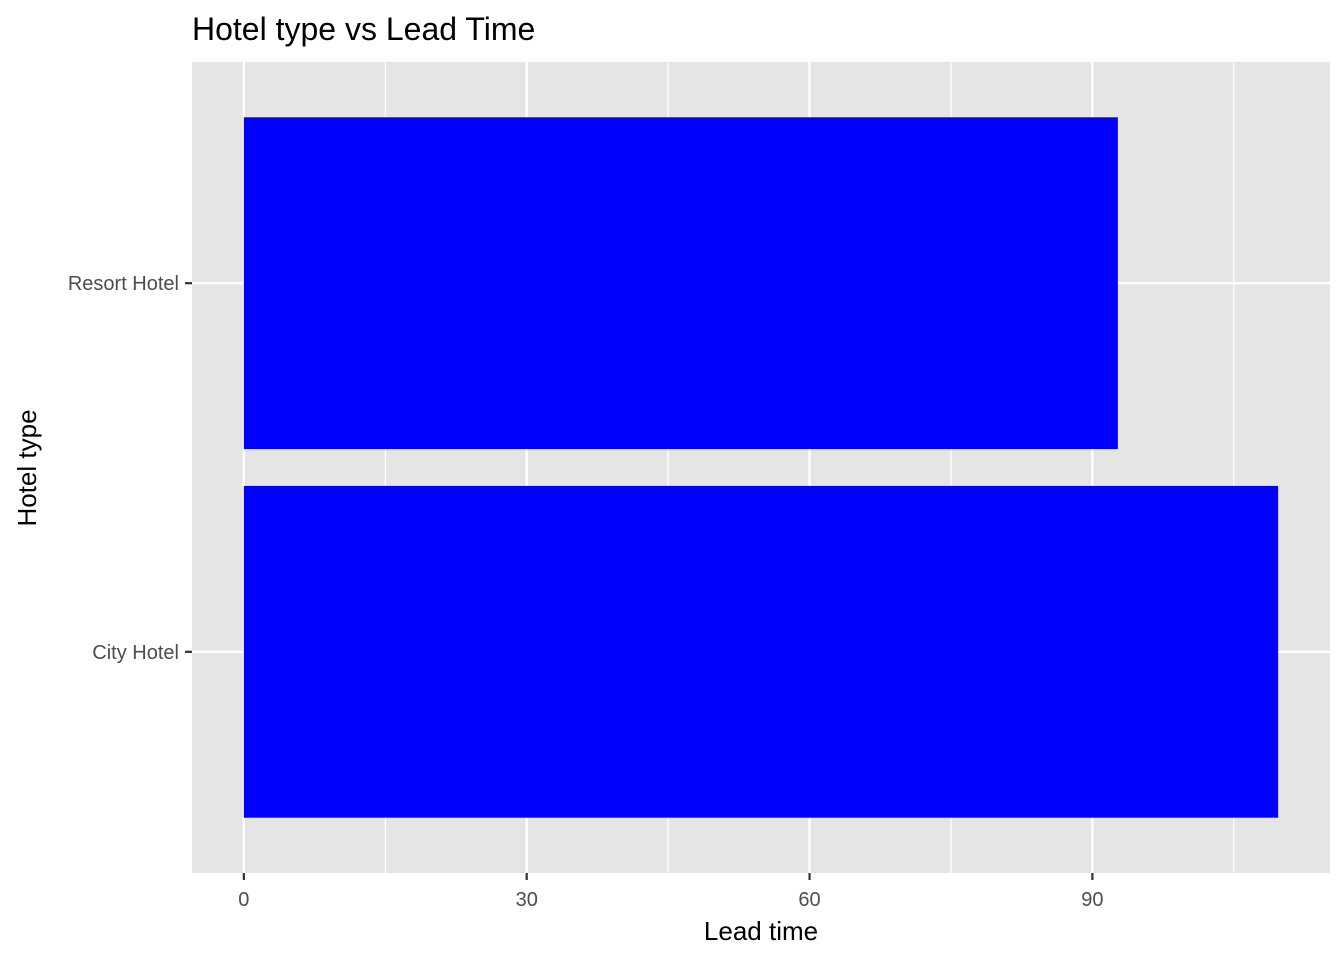  I want to click on y-tick-label: City Hotel, so click(135, 653).